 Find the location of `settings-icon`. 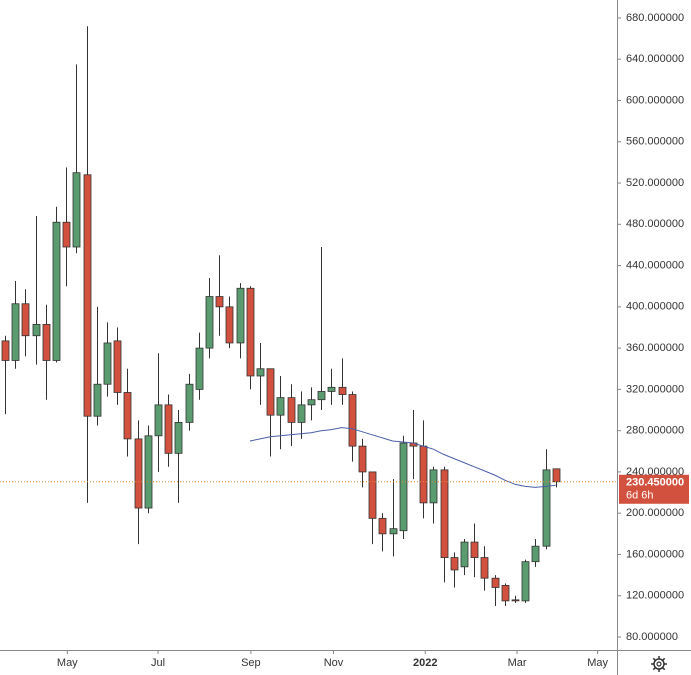

settings-icon is located at coordinates (659, 664).